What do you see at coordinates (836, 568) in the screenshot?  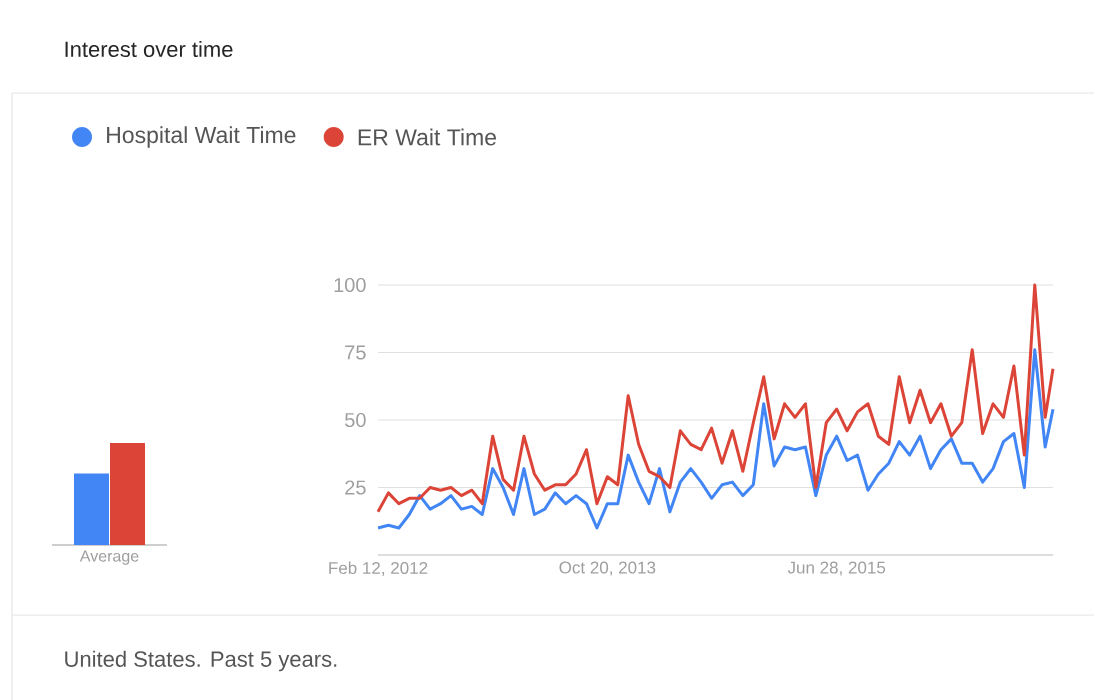 I see `x-tick-label: Jun 28, 2015` at bounding box center [836, 568].